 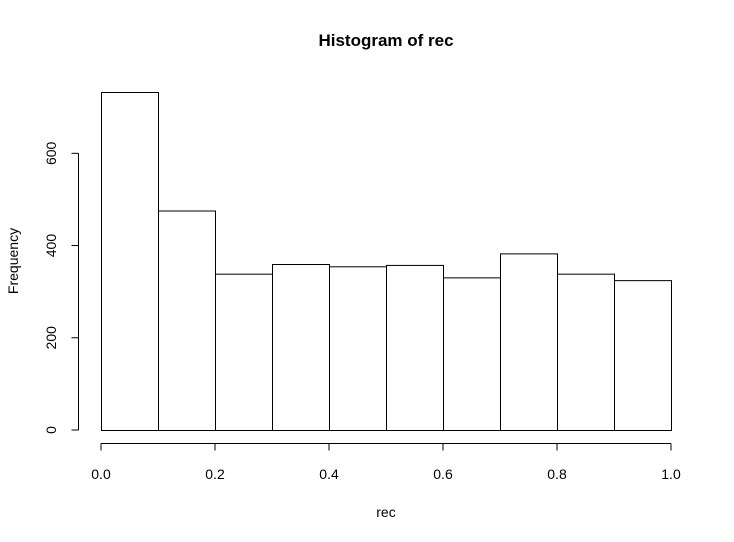 I want to click on y-tick-label: 200, so click(x=51, y=338).